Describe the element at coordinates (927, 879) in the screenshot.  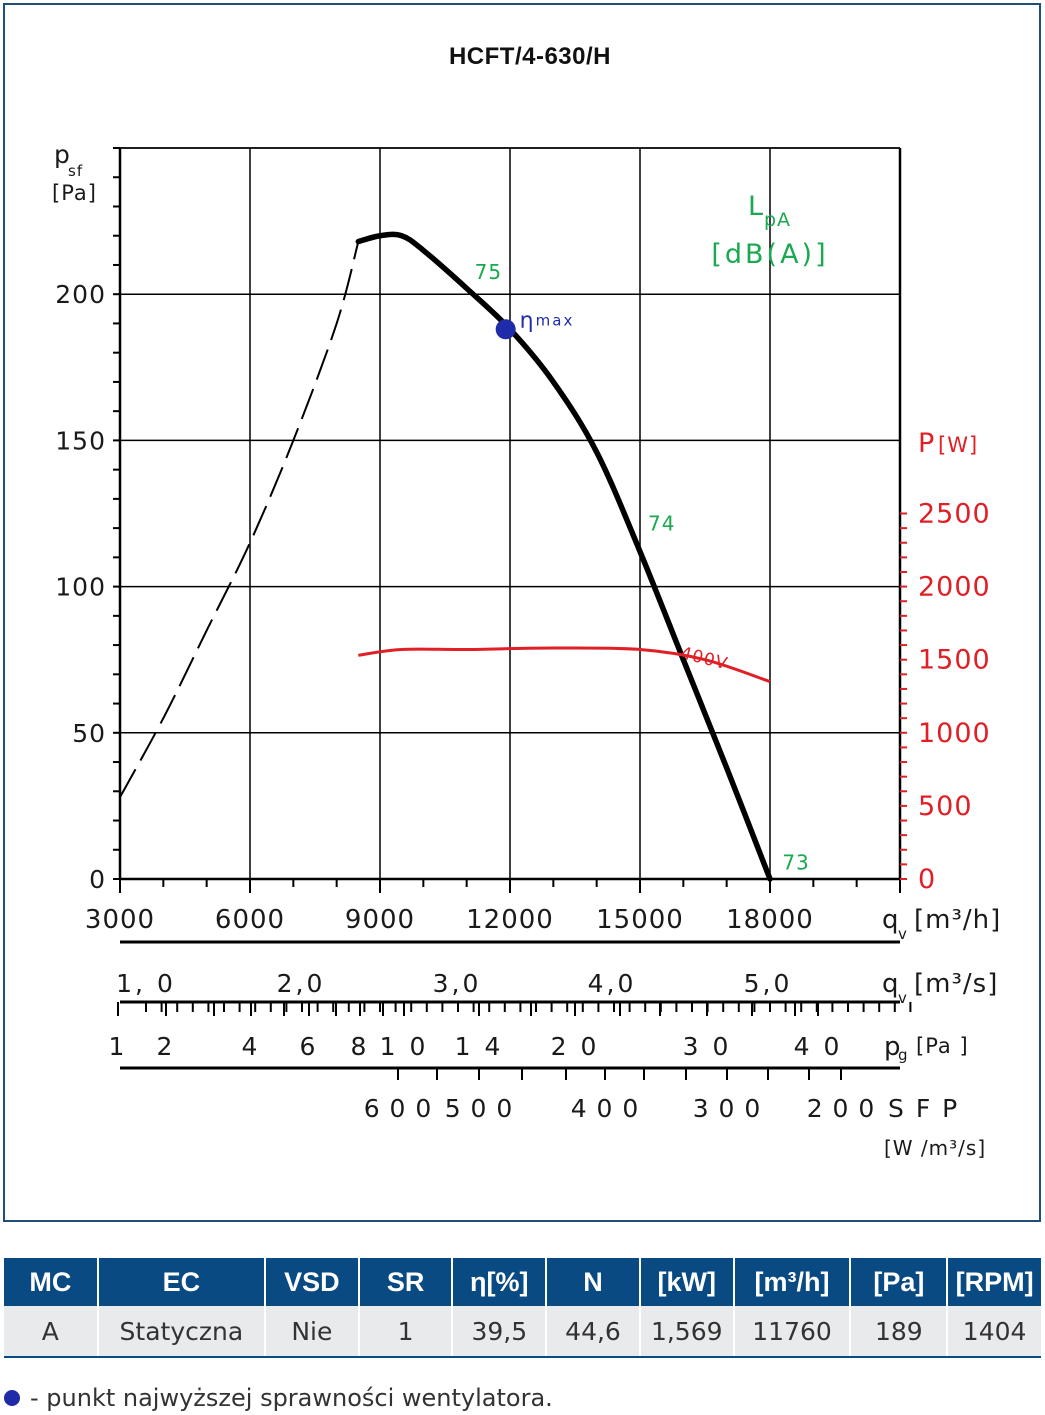
I see `y2-tick-label: 0` at that location.